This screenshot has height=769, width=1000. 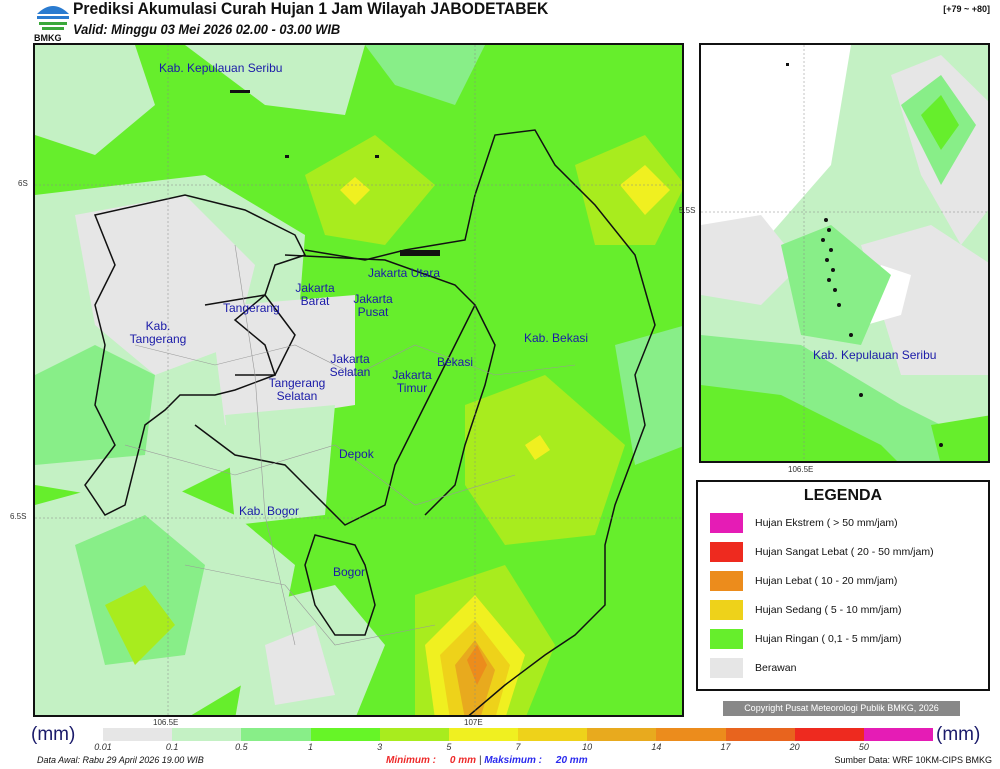 I want to click on region-label: Kab. Bekasi, so click(x=556, y=338).